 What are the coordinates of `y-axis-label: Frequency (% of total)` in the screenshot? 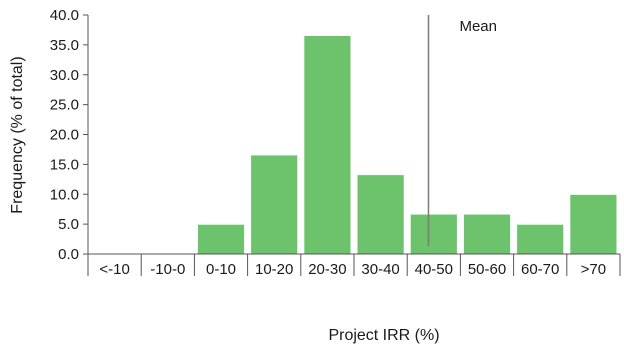 It's located at (17, 134).